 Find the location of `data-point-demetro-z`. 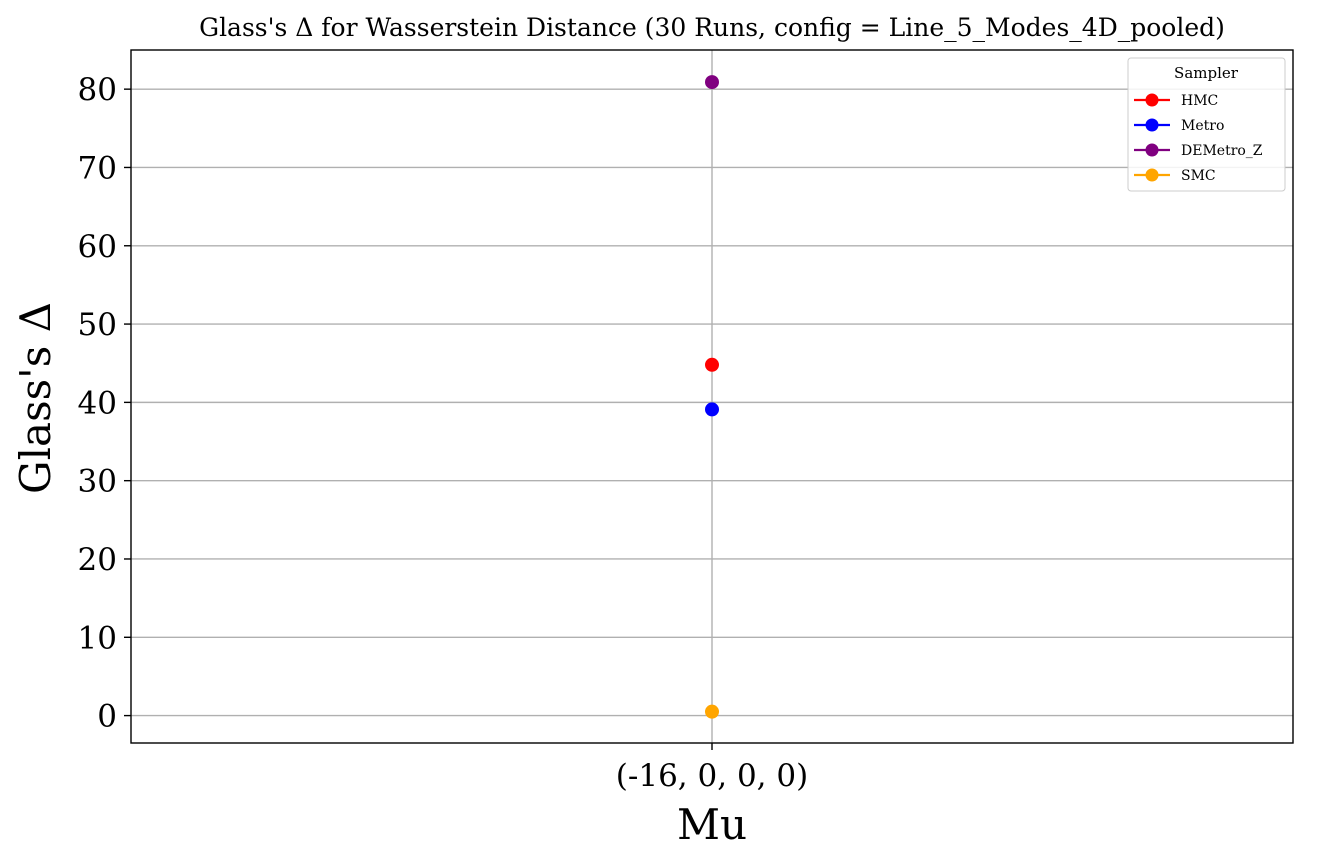

data-point-demetro-z is located at coordinates (712, 82).